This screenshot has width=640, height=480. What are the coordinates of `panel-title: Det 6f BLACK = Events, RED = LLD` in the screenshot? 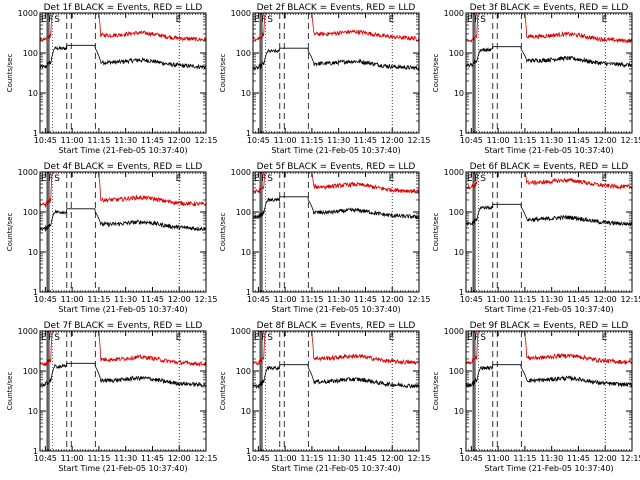 It's located at (549, 167).